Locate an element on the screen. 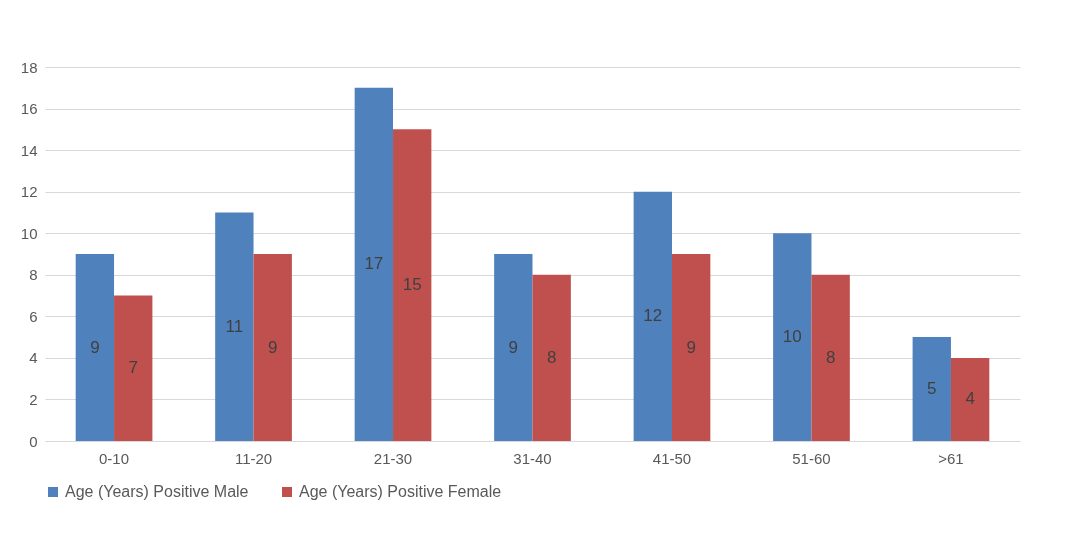  data-label: 5 is located at coordinates (932, 389).